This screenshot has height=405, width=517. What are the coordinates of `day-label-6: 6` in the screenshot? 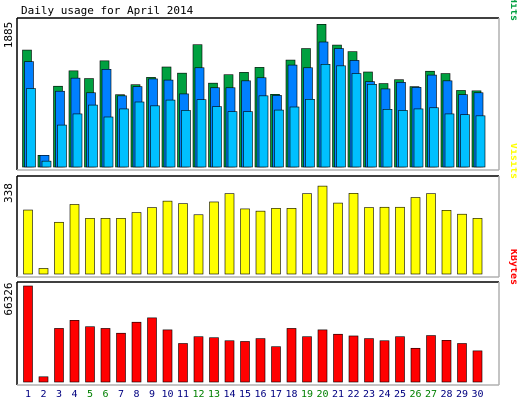 It's located at (105, 394).